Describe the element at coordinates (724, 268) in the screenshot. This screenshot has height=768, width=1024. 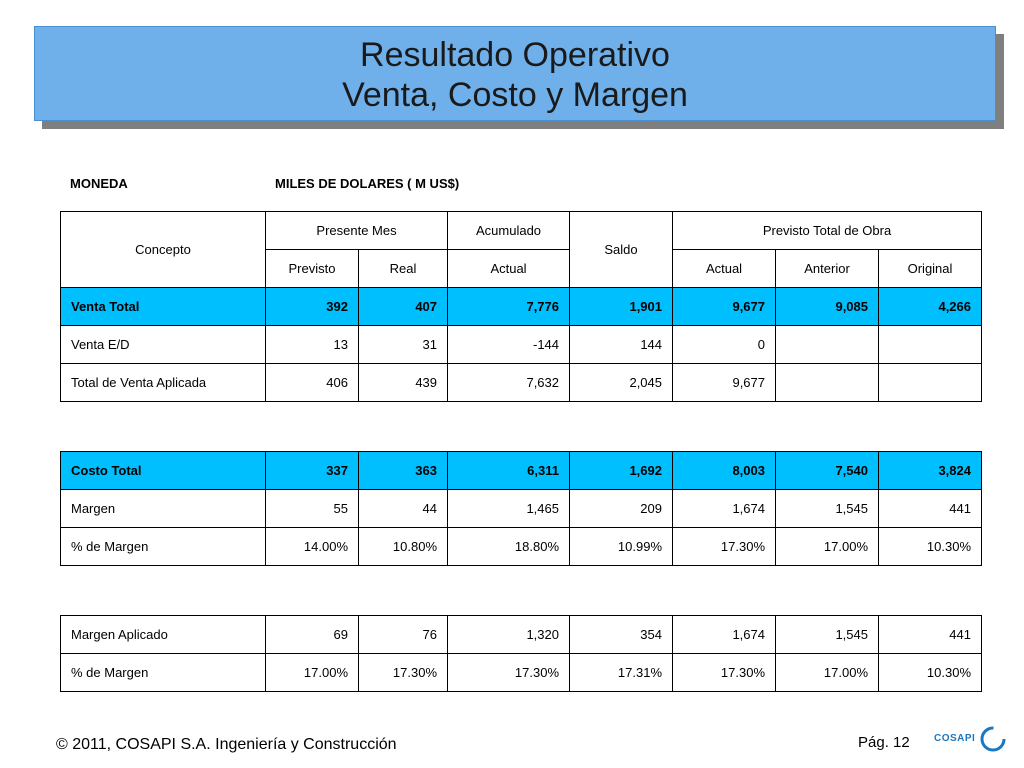
I see `header-previsto-actual: Actual` at that location.